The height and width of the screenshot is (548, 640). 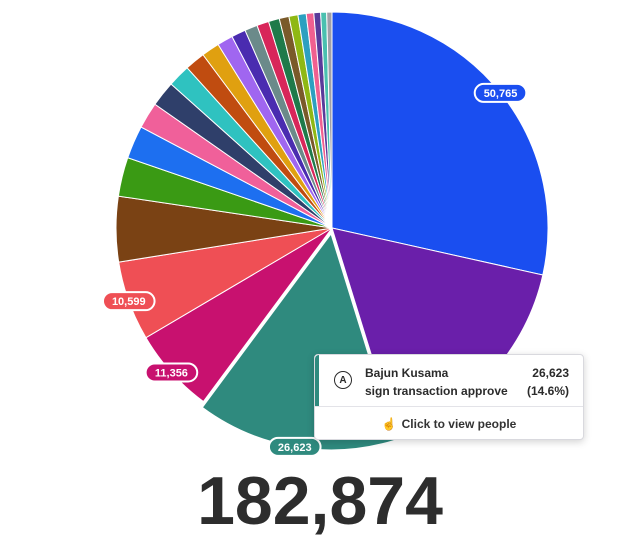 I want to click on data-label-text: 50,765, so click(x=501, y=94).